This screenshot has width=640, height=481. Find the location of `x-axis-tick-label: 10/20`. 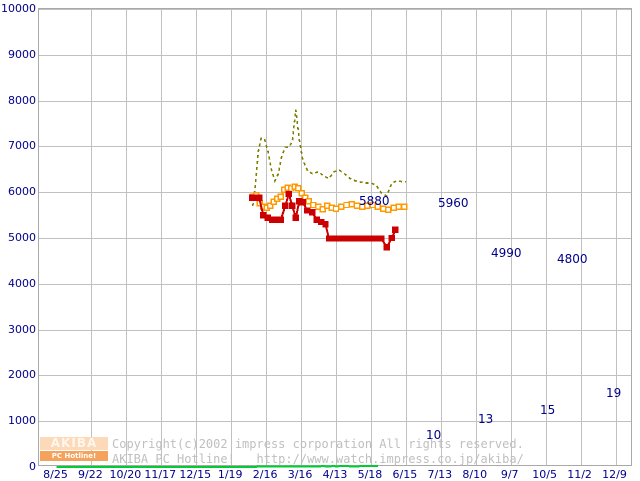

x-axis-tick-label: 10/20 is located at coordinates (125, 474).